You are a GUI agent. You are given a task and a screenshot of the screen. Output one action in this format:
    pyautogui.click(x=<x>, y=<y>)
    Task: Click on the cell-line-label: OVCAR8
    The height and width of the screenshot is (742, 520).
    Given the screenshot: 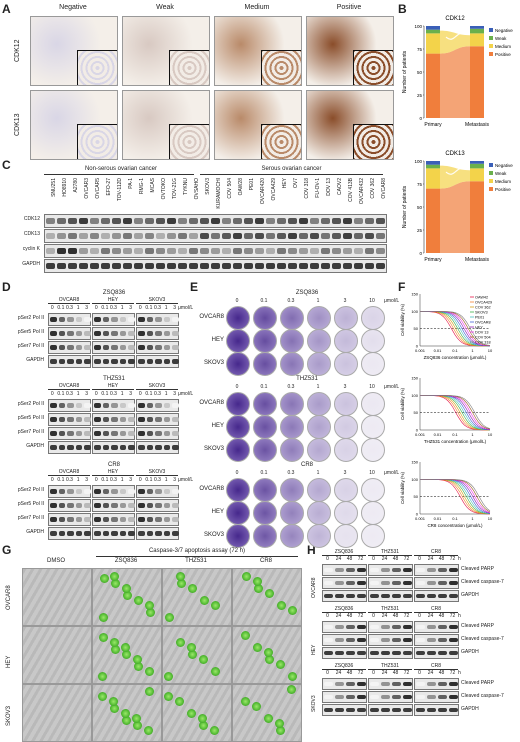 What is the action you would take?
    pyautogui.click(x=211, y=403)
    